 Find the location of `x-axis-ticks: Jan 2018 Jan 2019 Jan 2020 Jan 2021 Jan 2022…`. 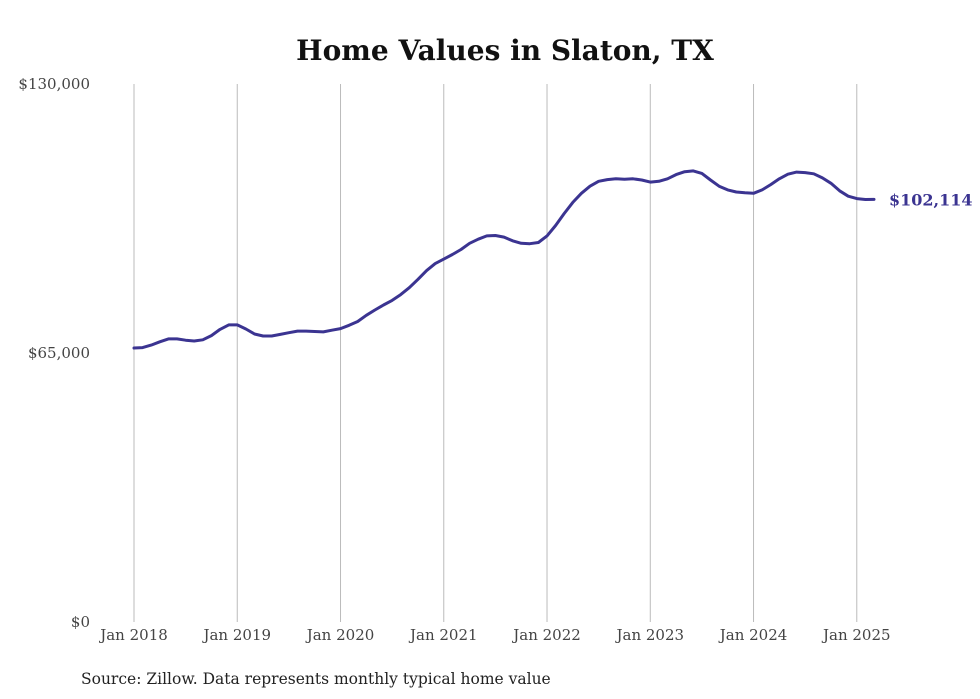

x-axis-ticks: Jan 2018 Jan 2019 Jan 2020 Jan 2021 Jan 2022… is located at coordinates (494, 635).